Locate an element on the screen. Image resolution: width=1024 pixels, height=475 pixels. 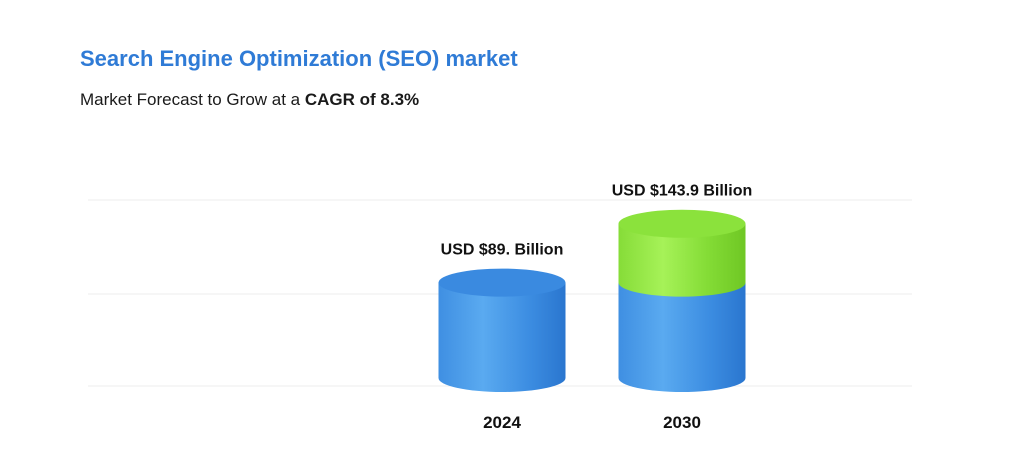
x-tick-label-2030: 2030 is located at coordinates (682, 422).